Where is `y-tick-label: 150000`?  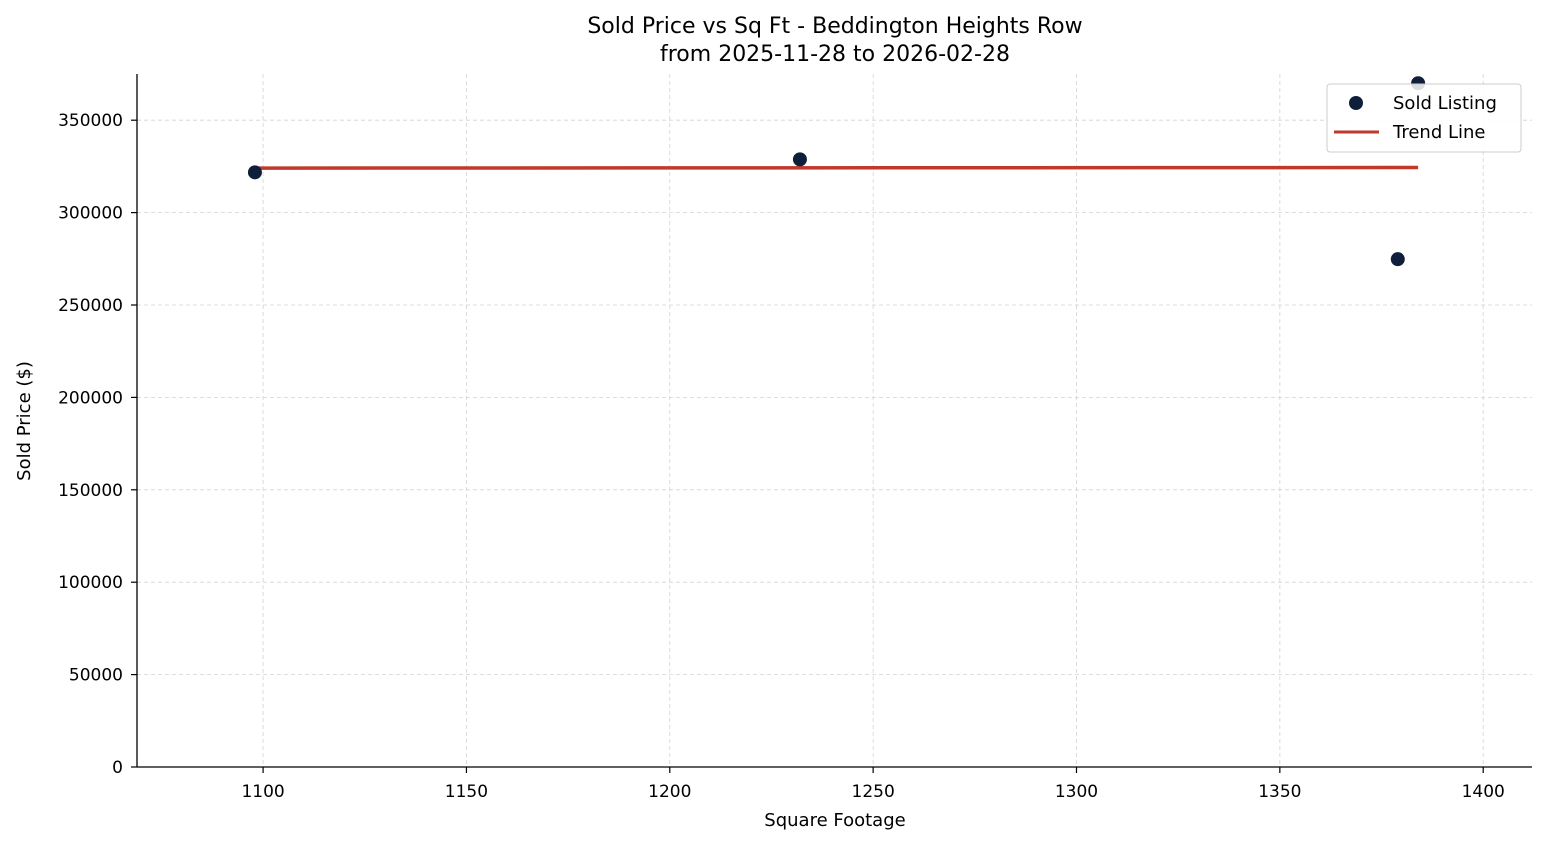 y-tick-label: 150000 is located at coordinates (90, 491).